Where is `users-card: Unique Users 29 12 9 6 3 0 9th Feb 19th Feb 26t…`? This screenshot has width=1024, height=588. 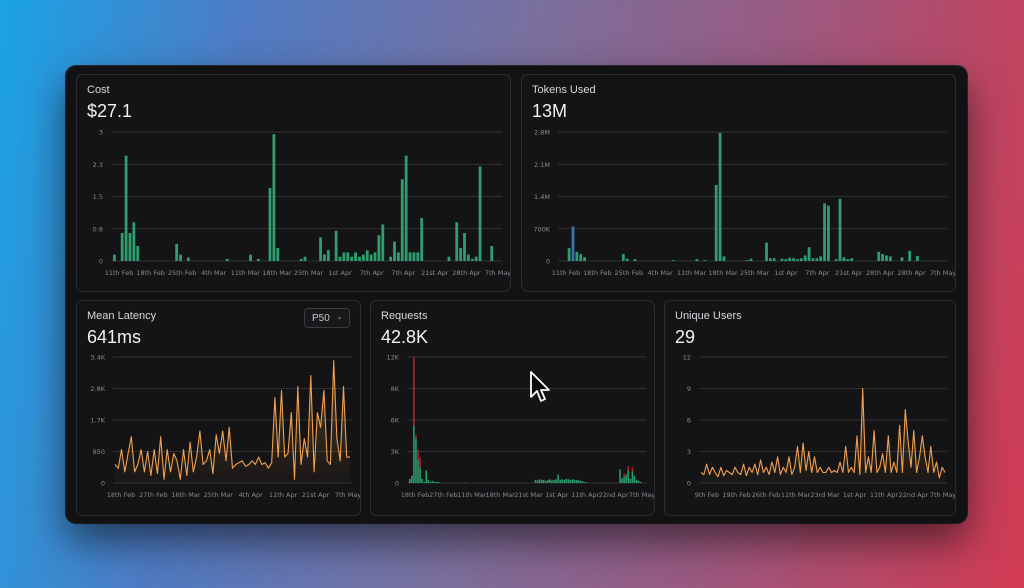
users-card: Unique Users 29 12 9 6 3 0 9th Feb 19th Feb 26t… is located at coordinates (810, 408).